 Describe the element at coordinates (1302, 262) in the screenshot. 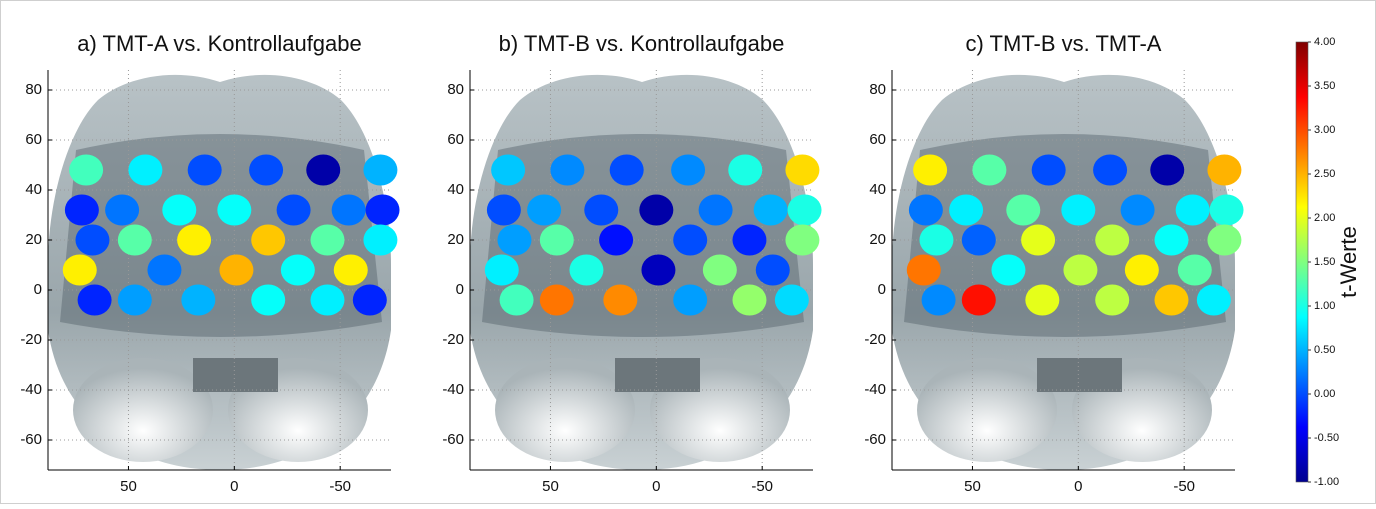

I see `colorbar` at that location.